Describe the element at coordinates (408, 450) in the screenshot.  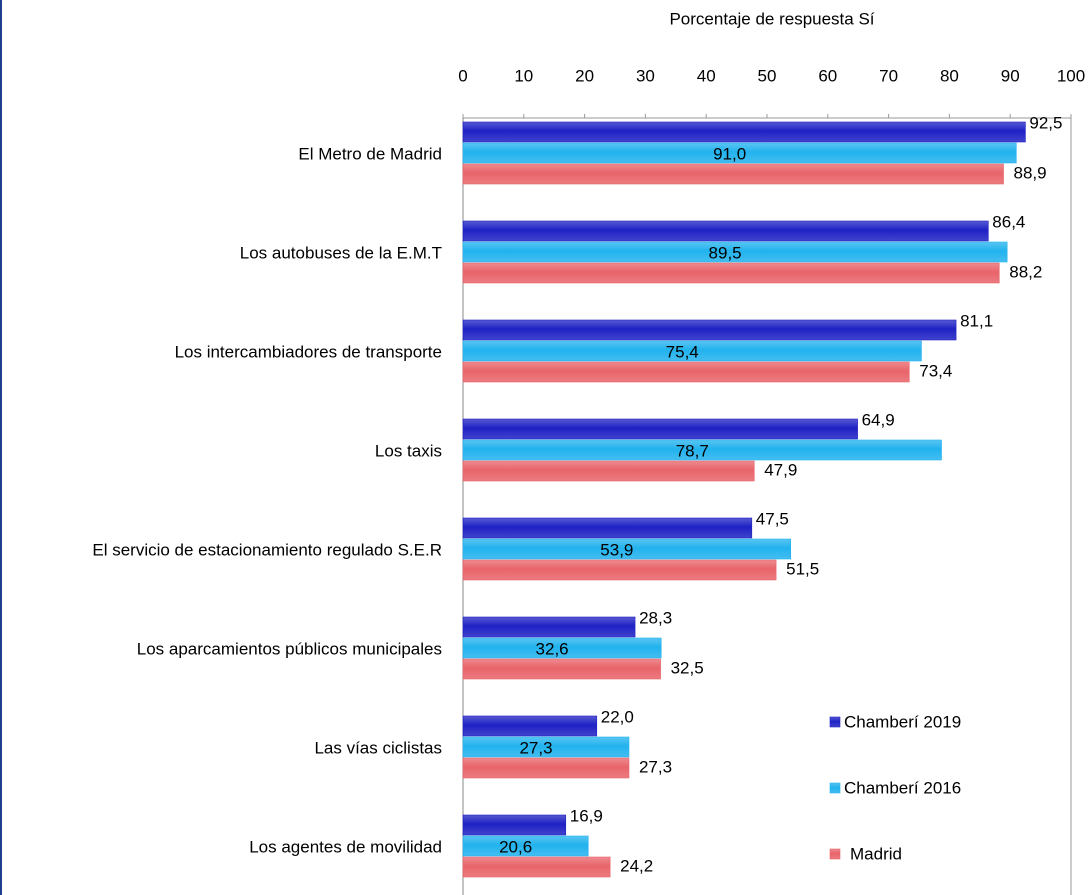
I see `category-label: Los taxis` at that location.